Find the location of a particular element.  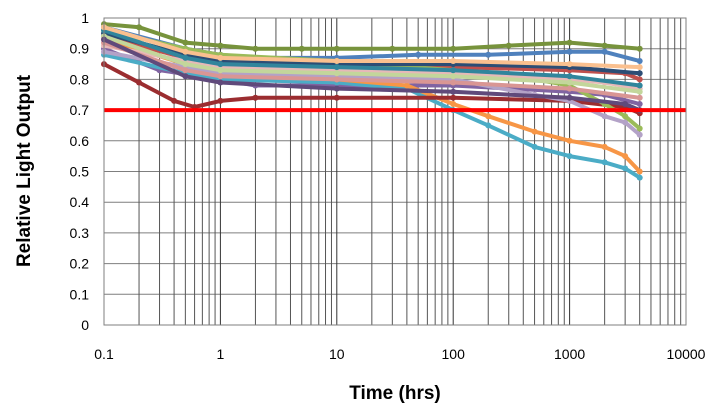

y-tick-label: 0 is located at coordinates (85, 325).